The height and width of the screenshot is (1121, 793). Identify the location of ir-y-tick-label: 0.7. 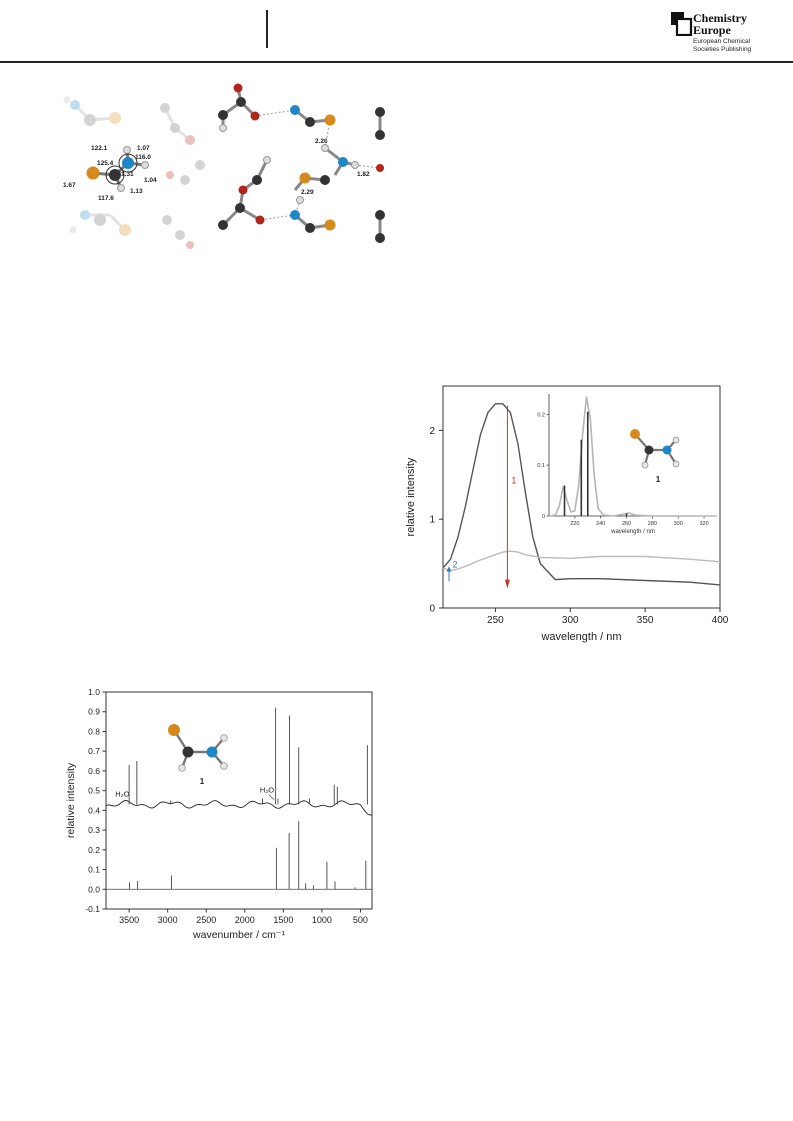
(94, 751).